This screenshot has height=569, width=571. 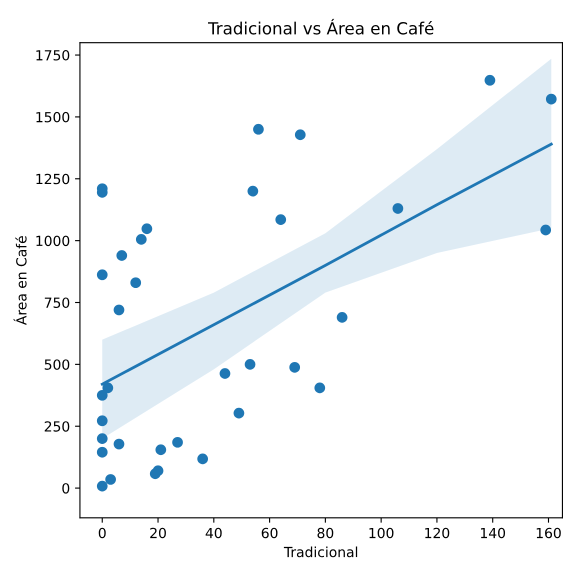 What do you see at coordinates (53, 179) in the screenshot?
I see `y-tick-label: 1250` at bounding box center [53, 179].